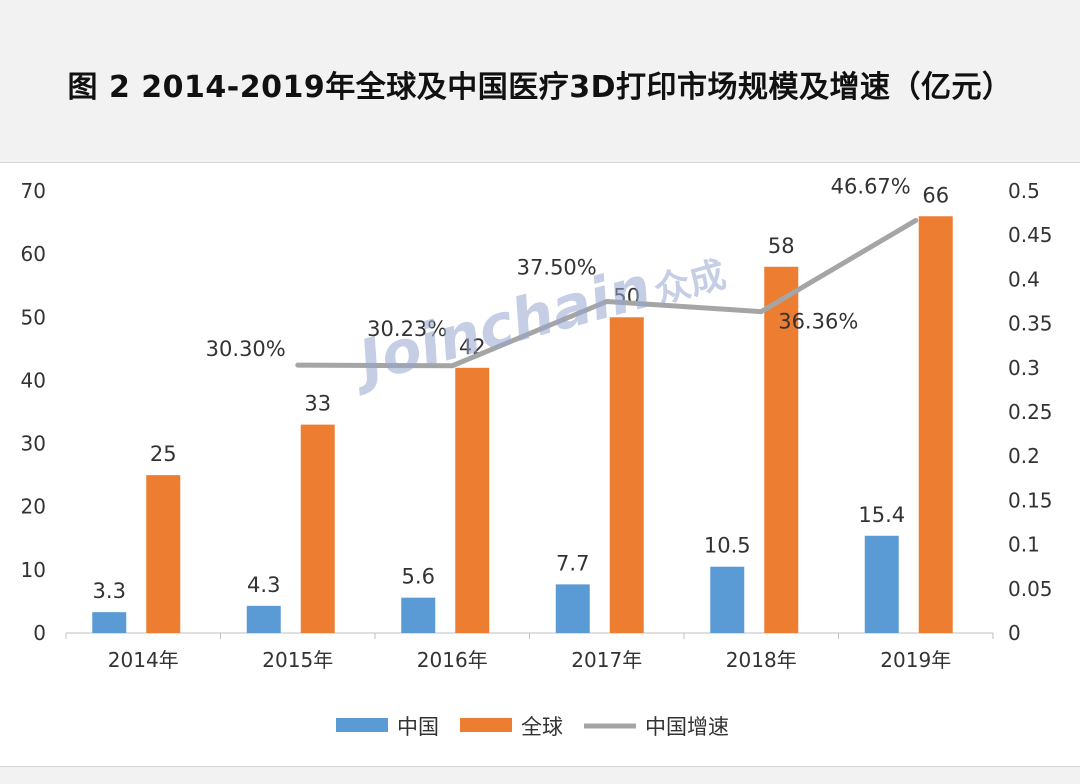 The width and height of the screenshot is (1080, 784). I want to click on y-right-tick-label: 0, so click(1014, 633).